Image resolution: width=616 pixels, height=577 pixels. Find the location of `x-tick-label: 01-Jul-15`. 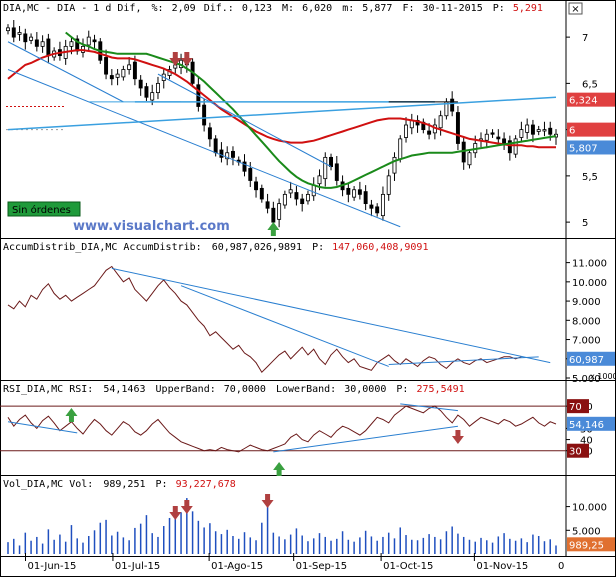

x-tick-label: 01-Jul-15 is located at coordinates (137, 566).